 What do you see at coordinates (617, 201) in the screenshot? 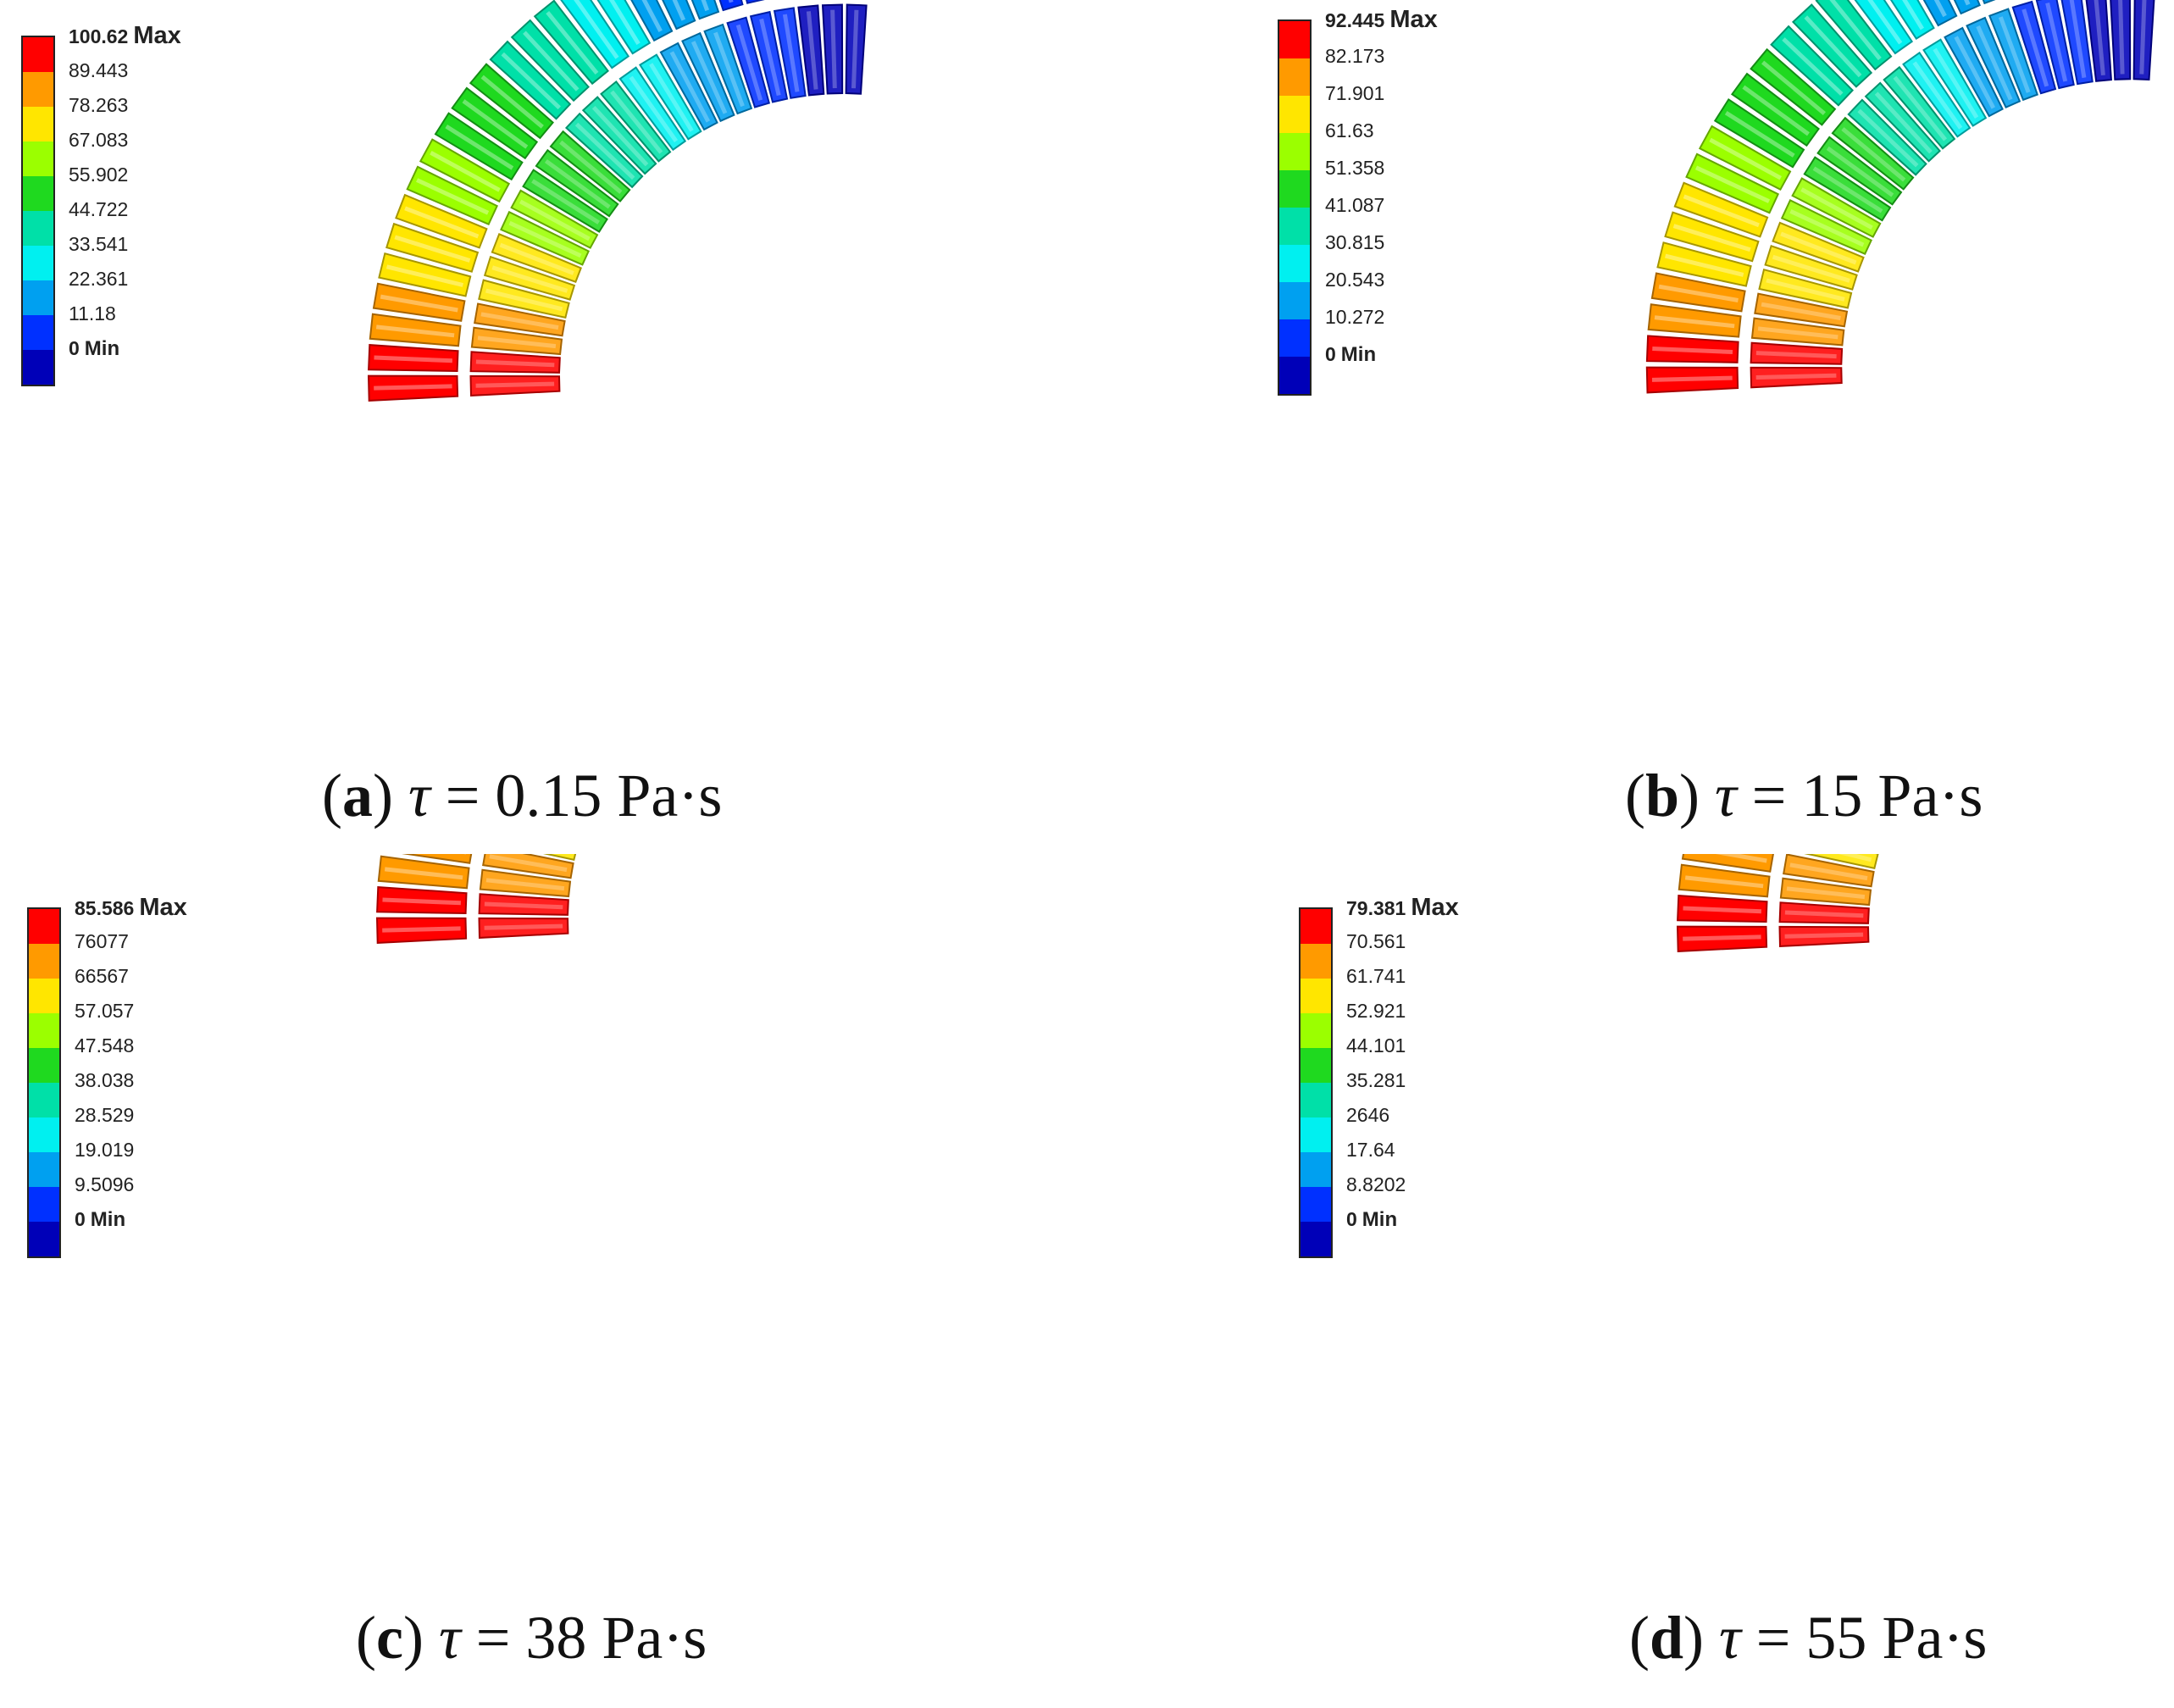
I see `deformation-model-a` at bounding box center [617, 201].